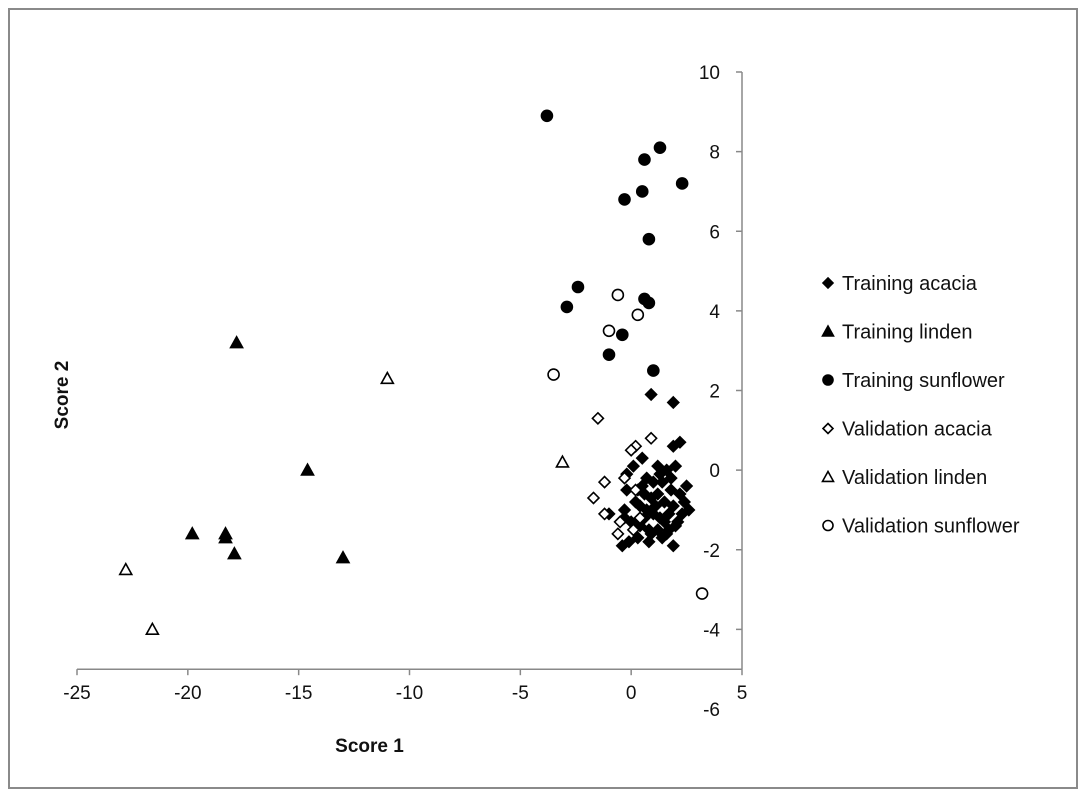 This screenshot has width=1080, height=791. I want to click on legend-label: Validation sunflower, so click(931, 527).